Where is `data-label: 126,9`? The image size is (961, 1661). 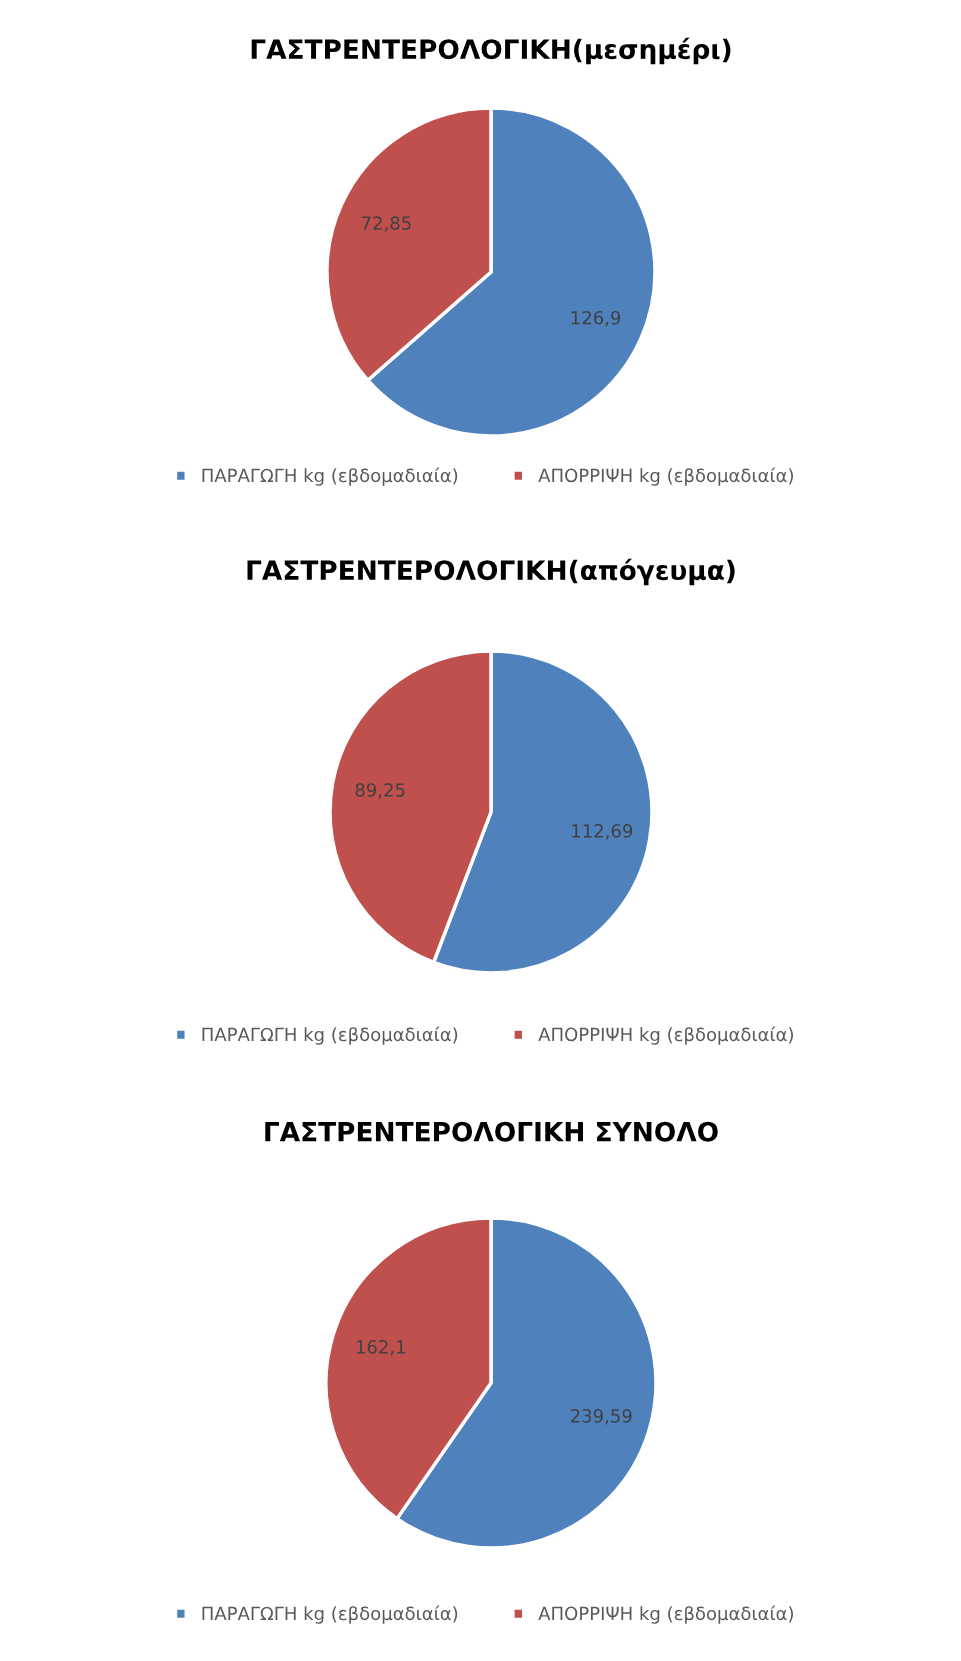 data-label: 126,9 is located at coordinates (596, 318).